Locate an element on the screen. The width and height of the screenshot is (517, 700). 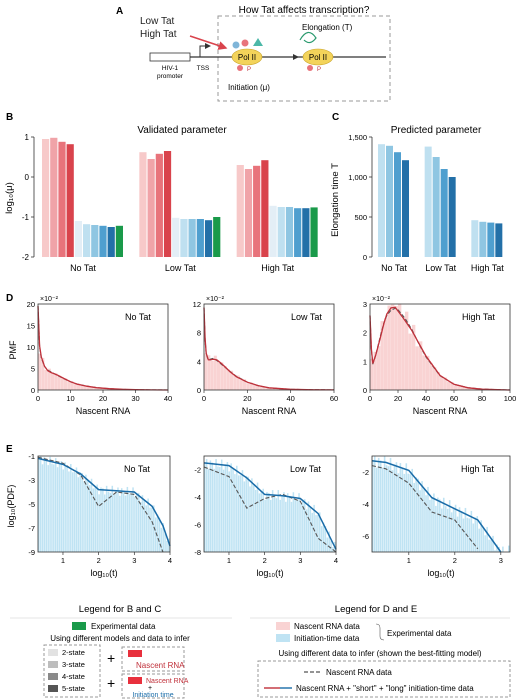
pdf-subplot: -1 -3 -5 -7 -9 1 2 3 4 No Tat log₁₀(t) is located at coordinates (100, 515).